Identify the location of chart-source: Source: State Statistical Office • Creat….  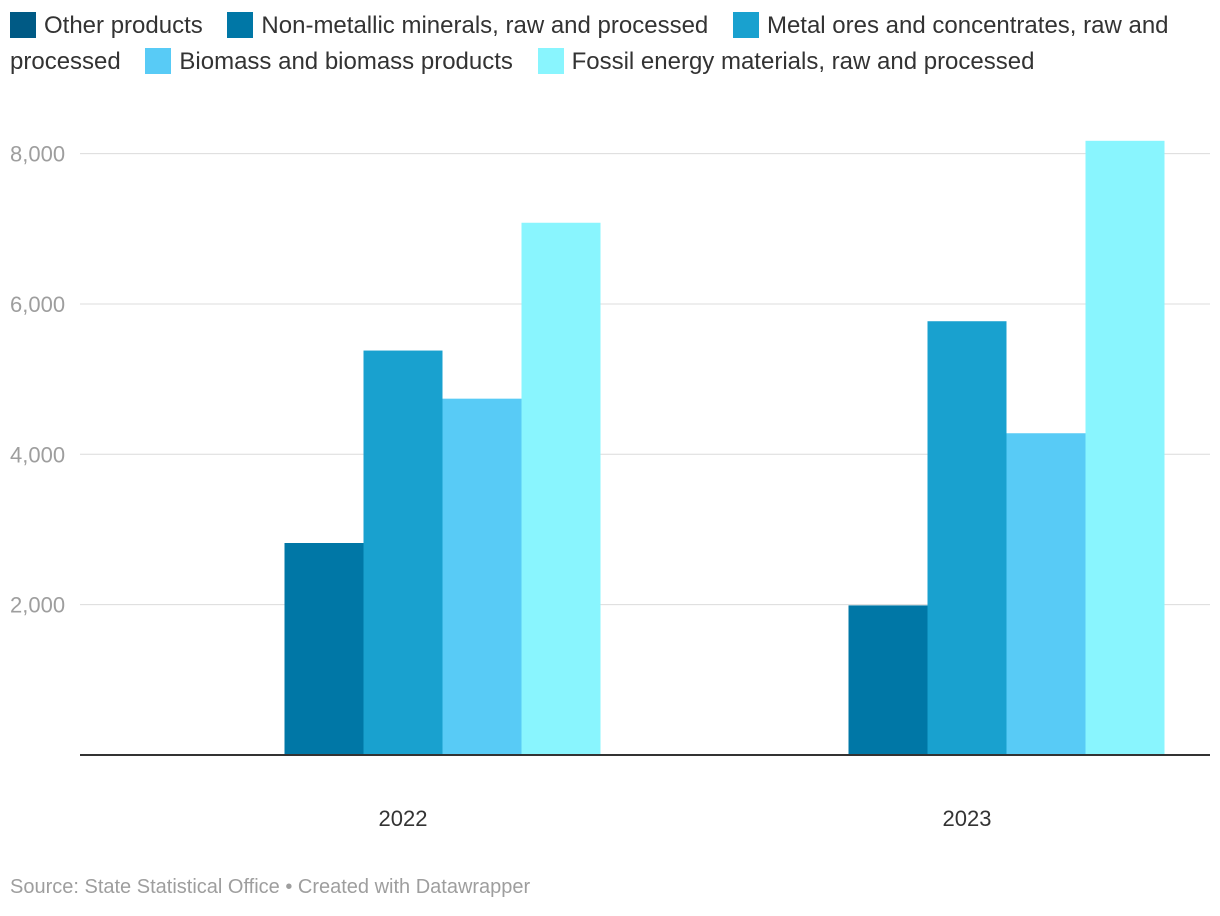
(270, 887).